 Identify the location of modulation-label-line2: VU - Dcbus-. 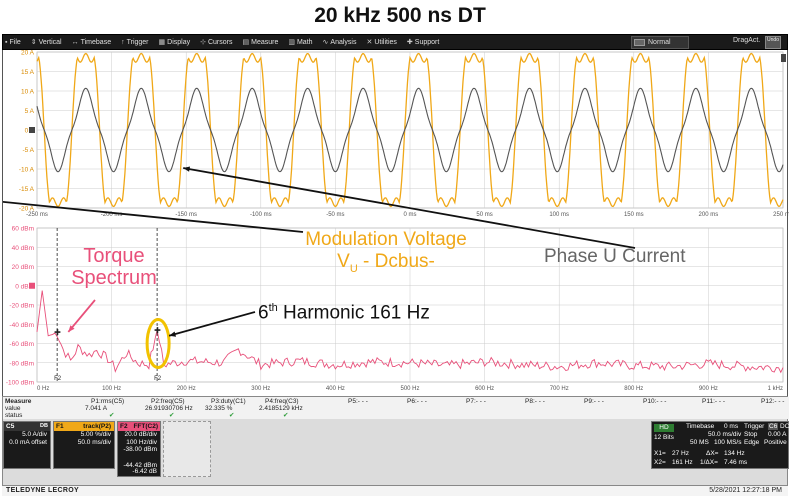
(386, 263).